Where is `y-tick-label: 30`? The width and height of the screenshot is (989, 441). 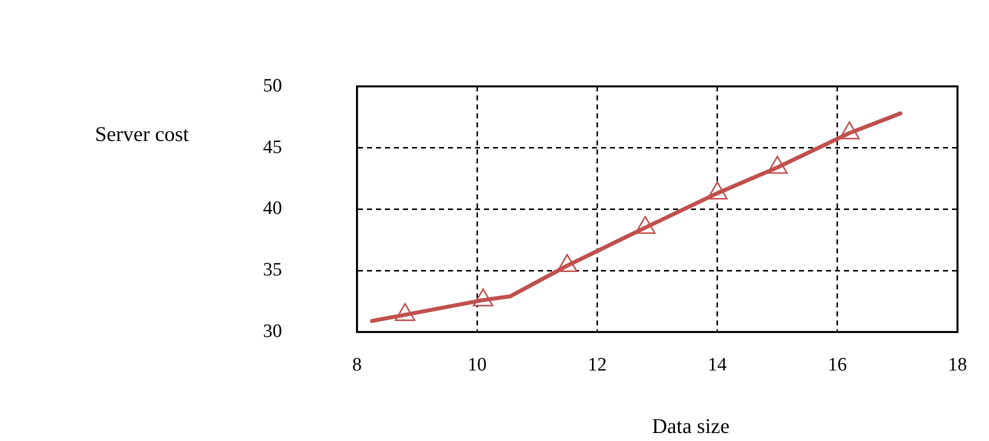 y-tick-label: 30 is located at coordinates (272, 331).